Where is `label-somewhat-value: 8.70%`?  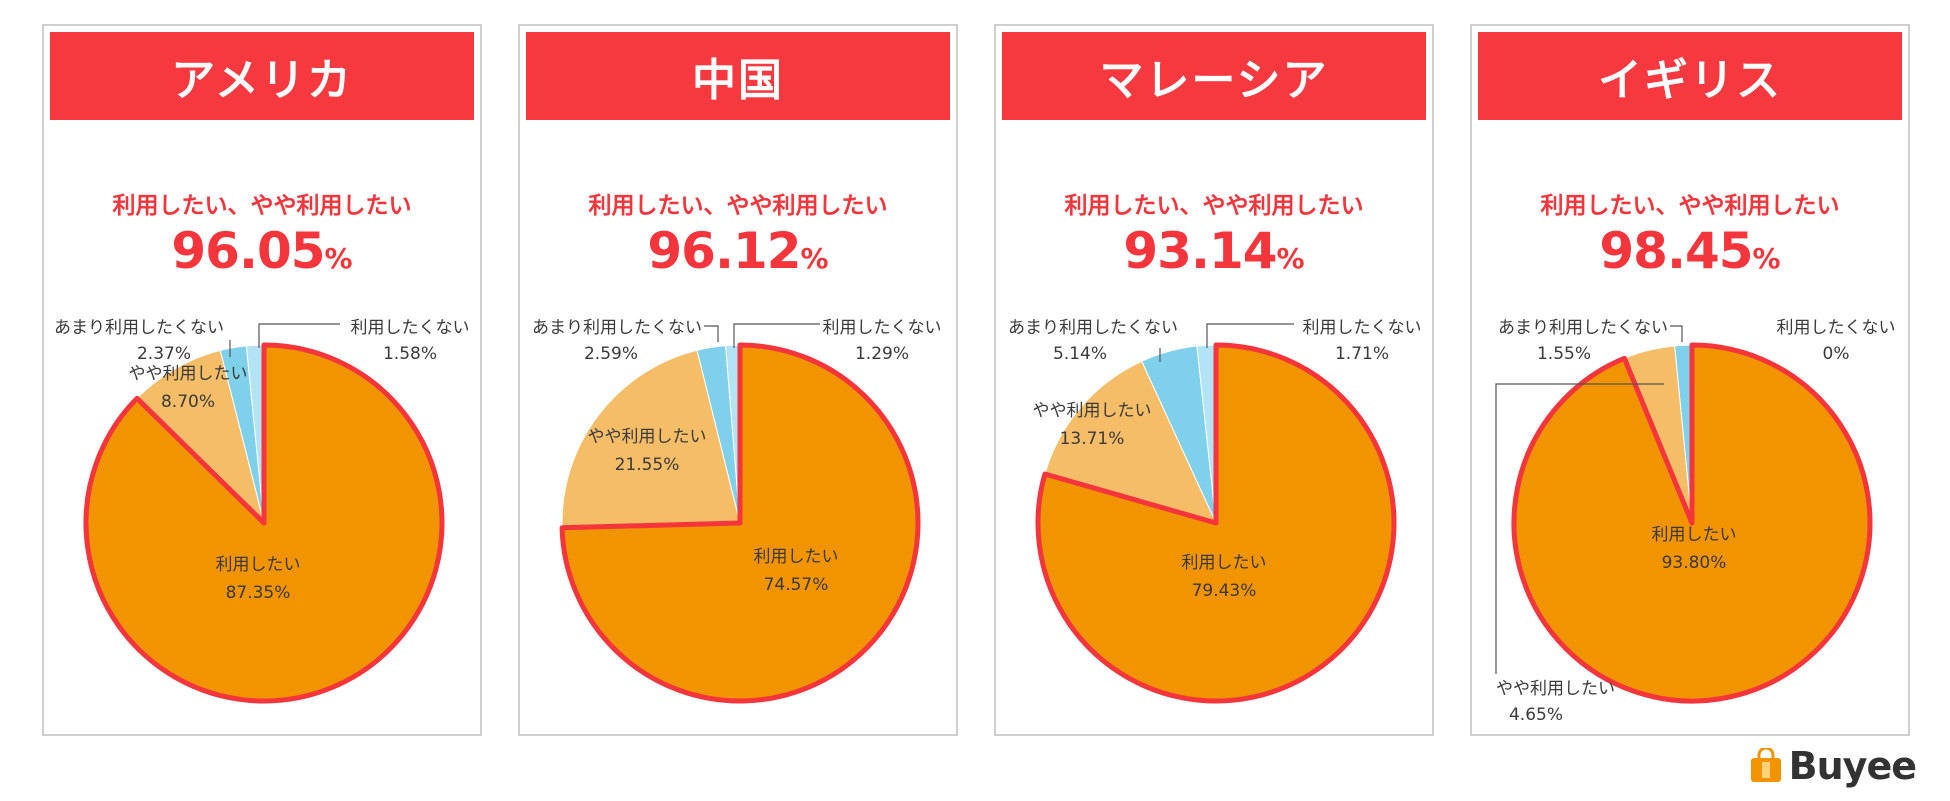
label-somewhat-value: 8.70% is located at coordinates (188, 402).